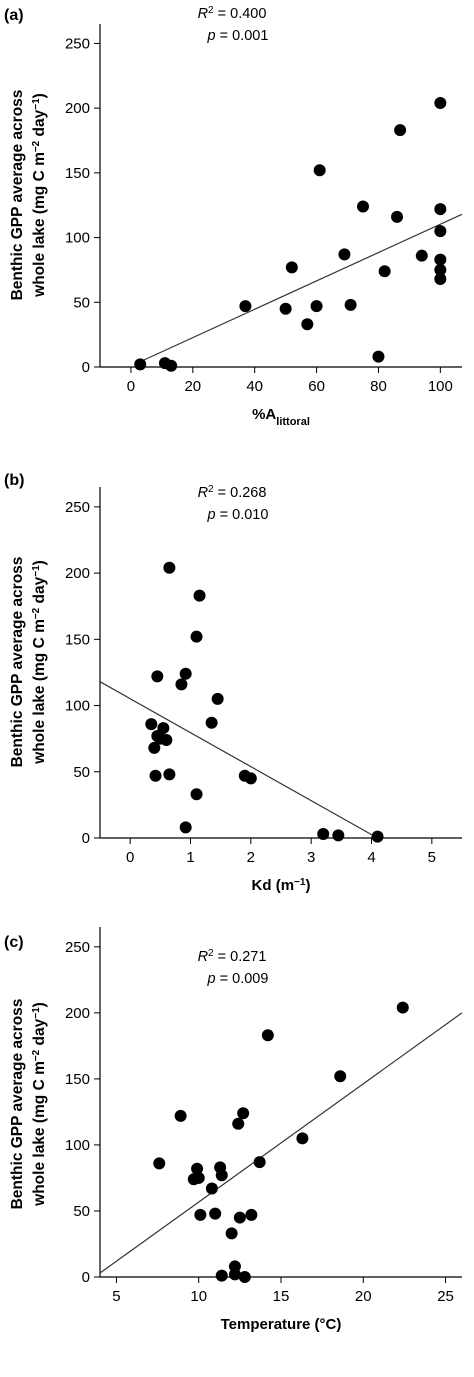  What do you see at coordinates (232, 957) in the screenshot?
I see `r-squared-annotation: R2 = 0.271` at bounding box center [232, 957].